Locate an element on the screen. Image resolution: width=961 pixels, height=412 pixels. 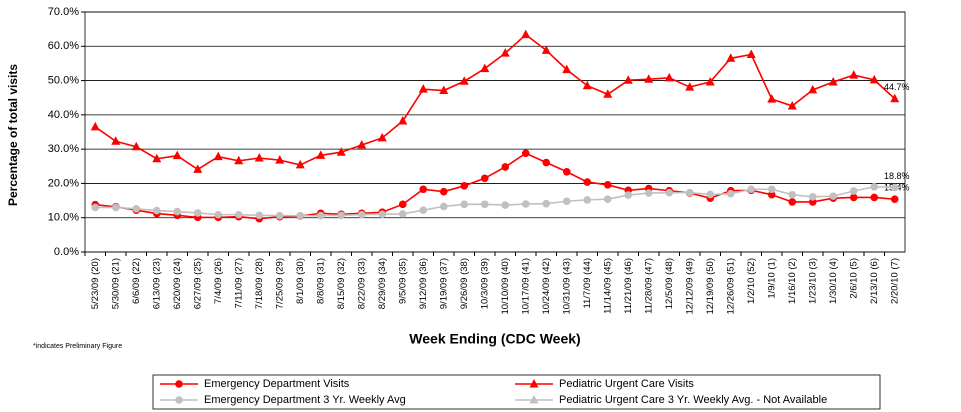
y-tick-label: 30.0% is located at coordinates (63, 149).